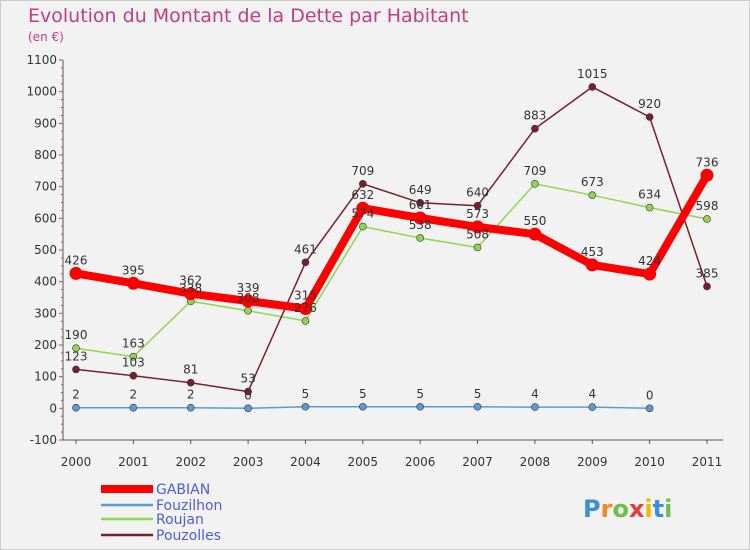 Image resolution: width=750 pixels, height=550 pixels. Describe the element at coordinates (420, 190) in the screenshot. I see `data-label: 649` at that location.